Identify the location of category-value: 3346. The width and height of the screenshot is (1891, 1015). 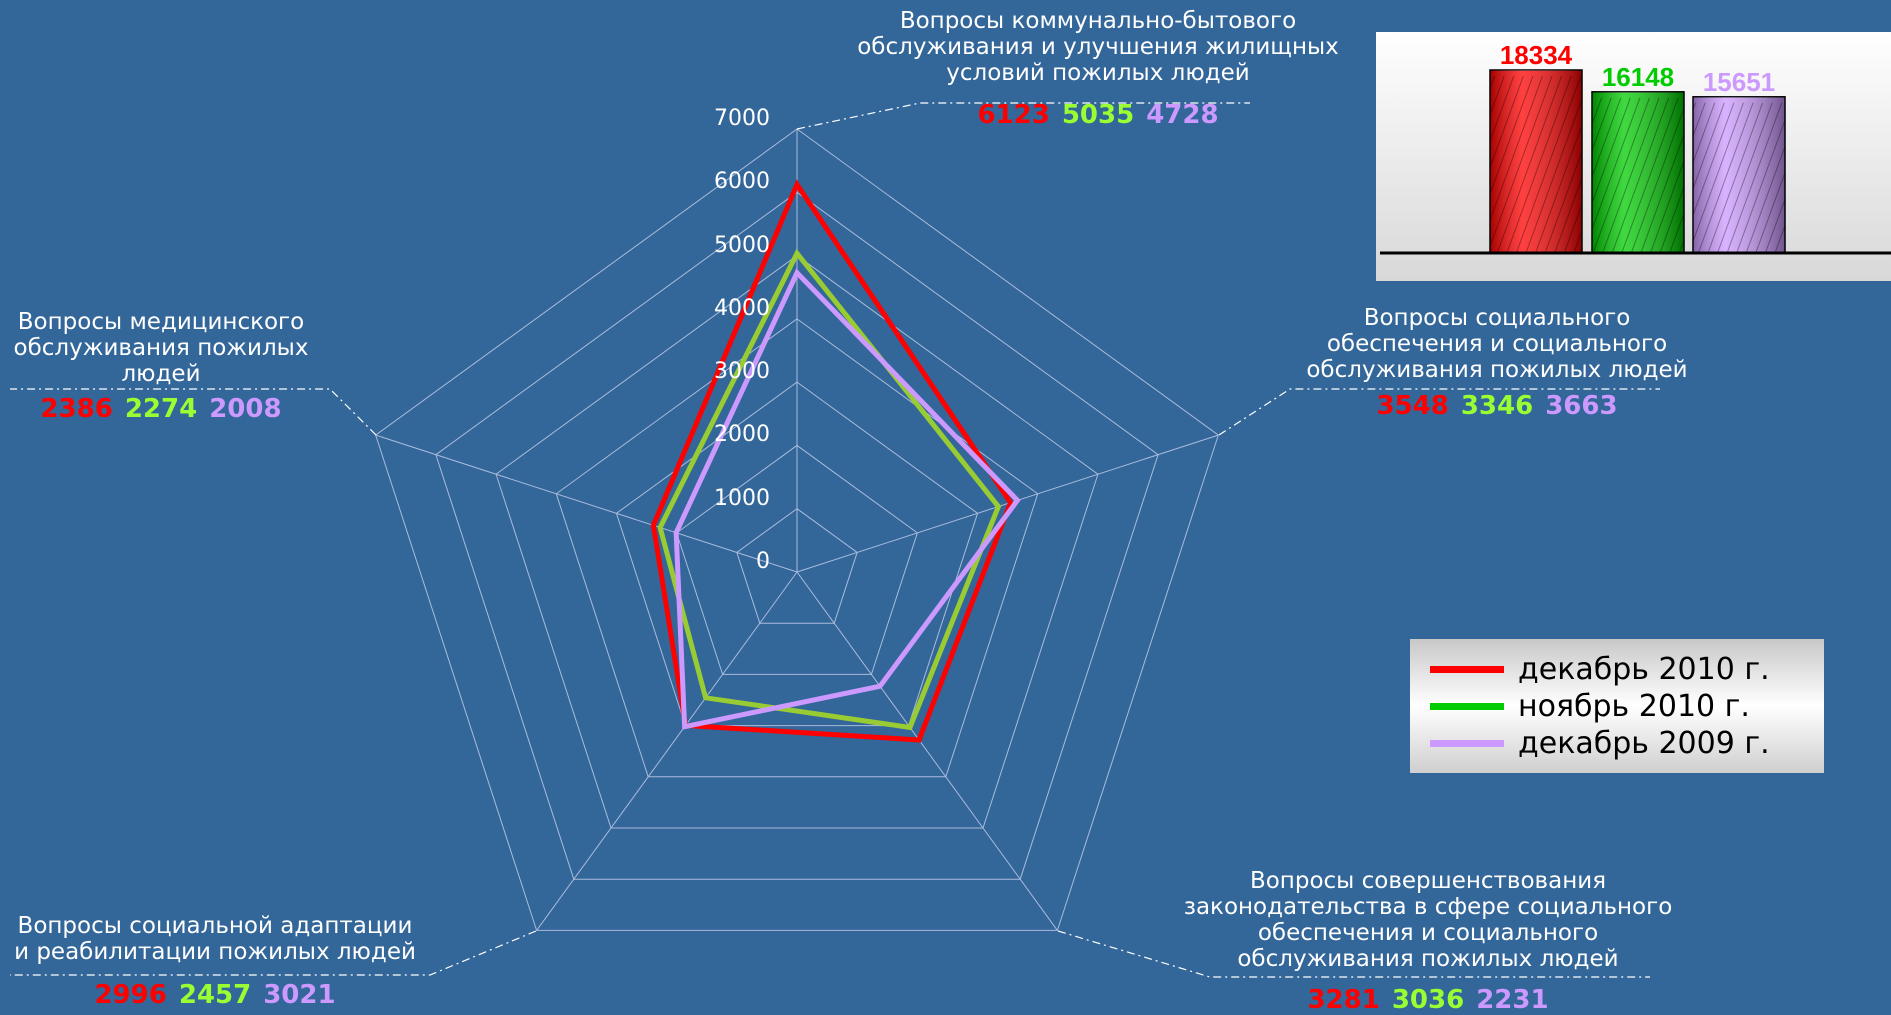
(1497, 406).